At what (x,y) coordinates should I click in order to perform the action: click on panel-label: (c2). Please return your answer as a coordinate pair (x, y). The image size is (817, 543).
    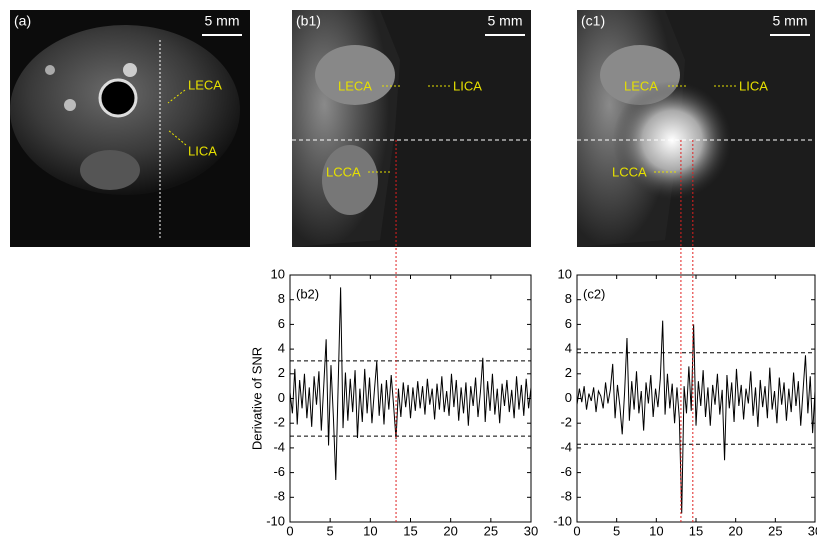
    Looking at the image, I should click on (594, 293).